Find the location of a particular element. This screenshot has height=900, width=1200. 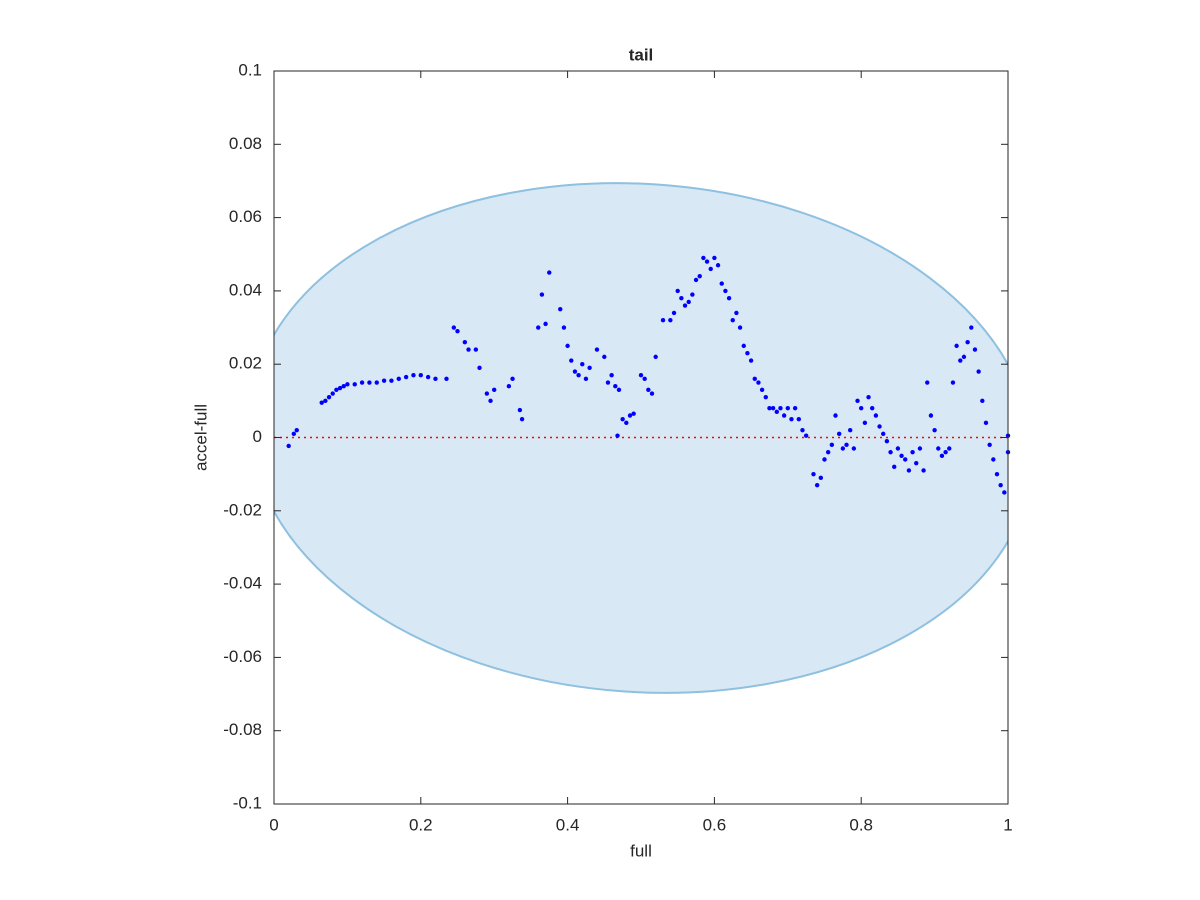

y-tick-label: -0.08 is located at coordinates (242, 729).